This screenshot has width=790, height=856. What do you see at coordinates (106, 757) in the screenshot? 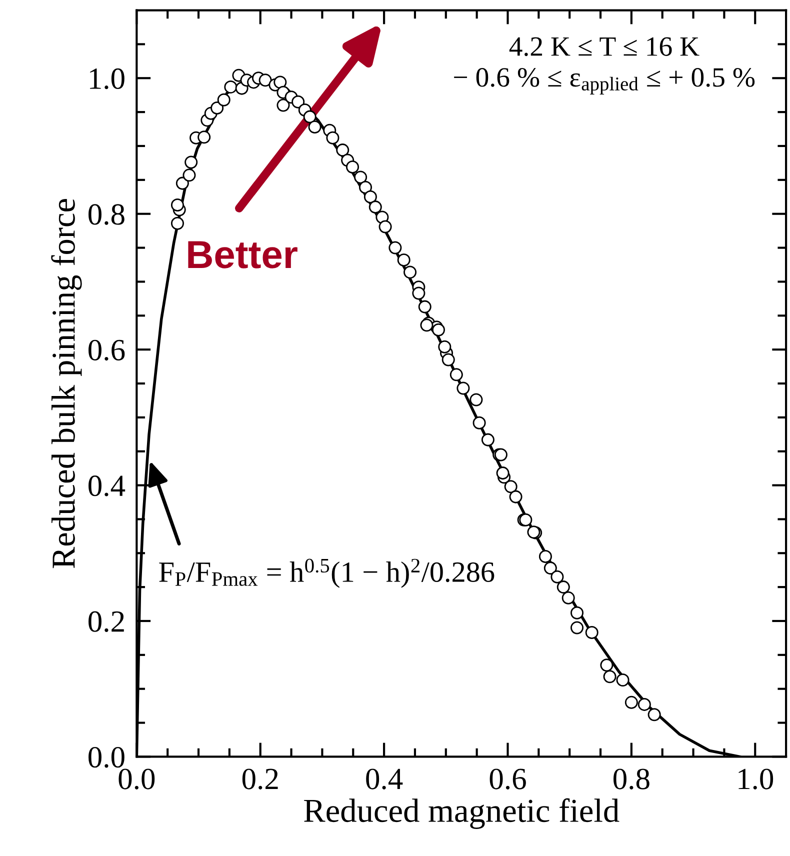
I see `y-tick-label: 0.0` at bounding box center [106, 757].